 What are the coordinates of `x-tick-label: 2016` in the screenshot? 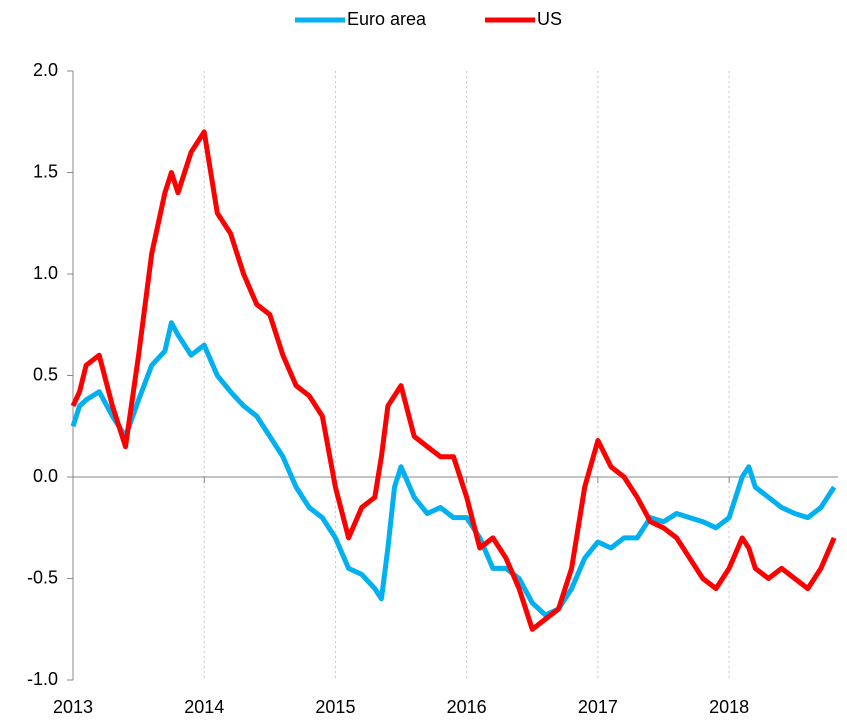 It's located at (467, 707).